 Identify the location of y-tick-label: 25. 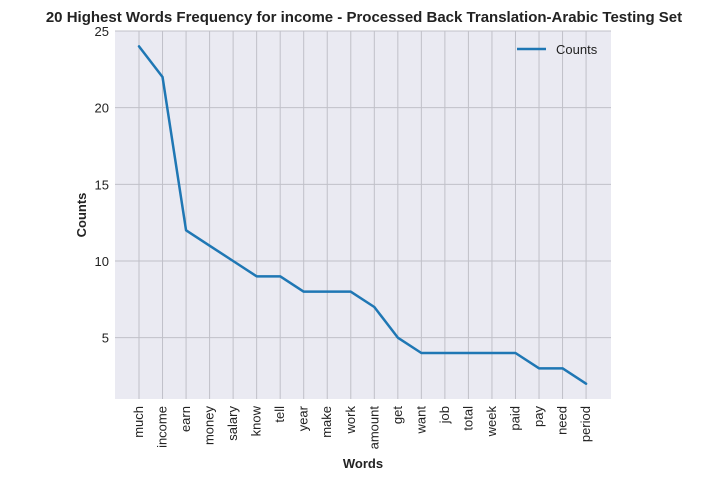
(102, 31).